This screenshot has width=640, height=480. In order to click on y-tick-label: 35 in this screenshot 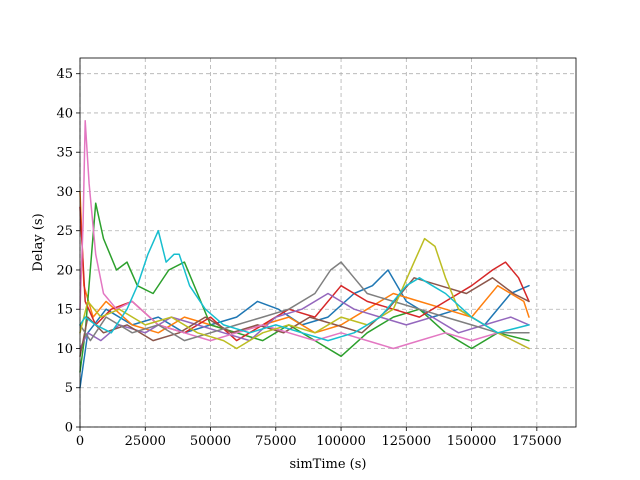, I will do `click(64, 153)`.